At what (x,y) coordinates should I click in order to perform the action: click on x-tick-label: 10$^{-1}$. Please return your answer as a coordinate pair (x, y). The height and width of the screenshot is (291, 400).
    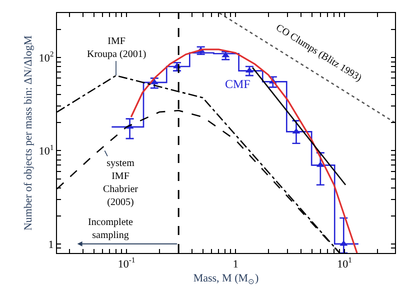
    Looking at the image, I should click on (127, 263).